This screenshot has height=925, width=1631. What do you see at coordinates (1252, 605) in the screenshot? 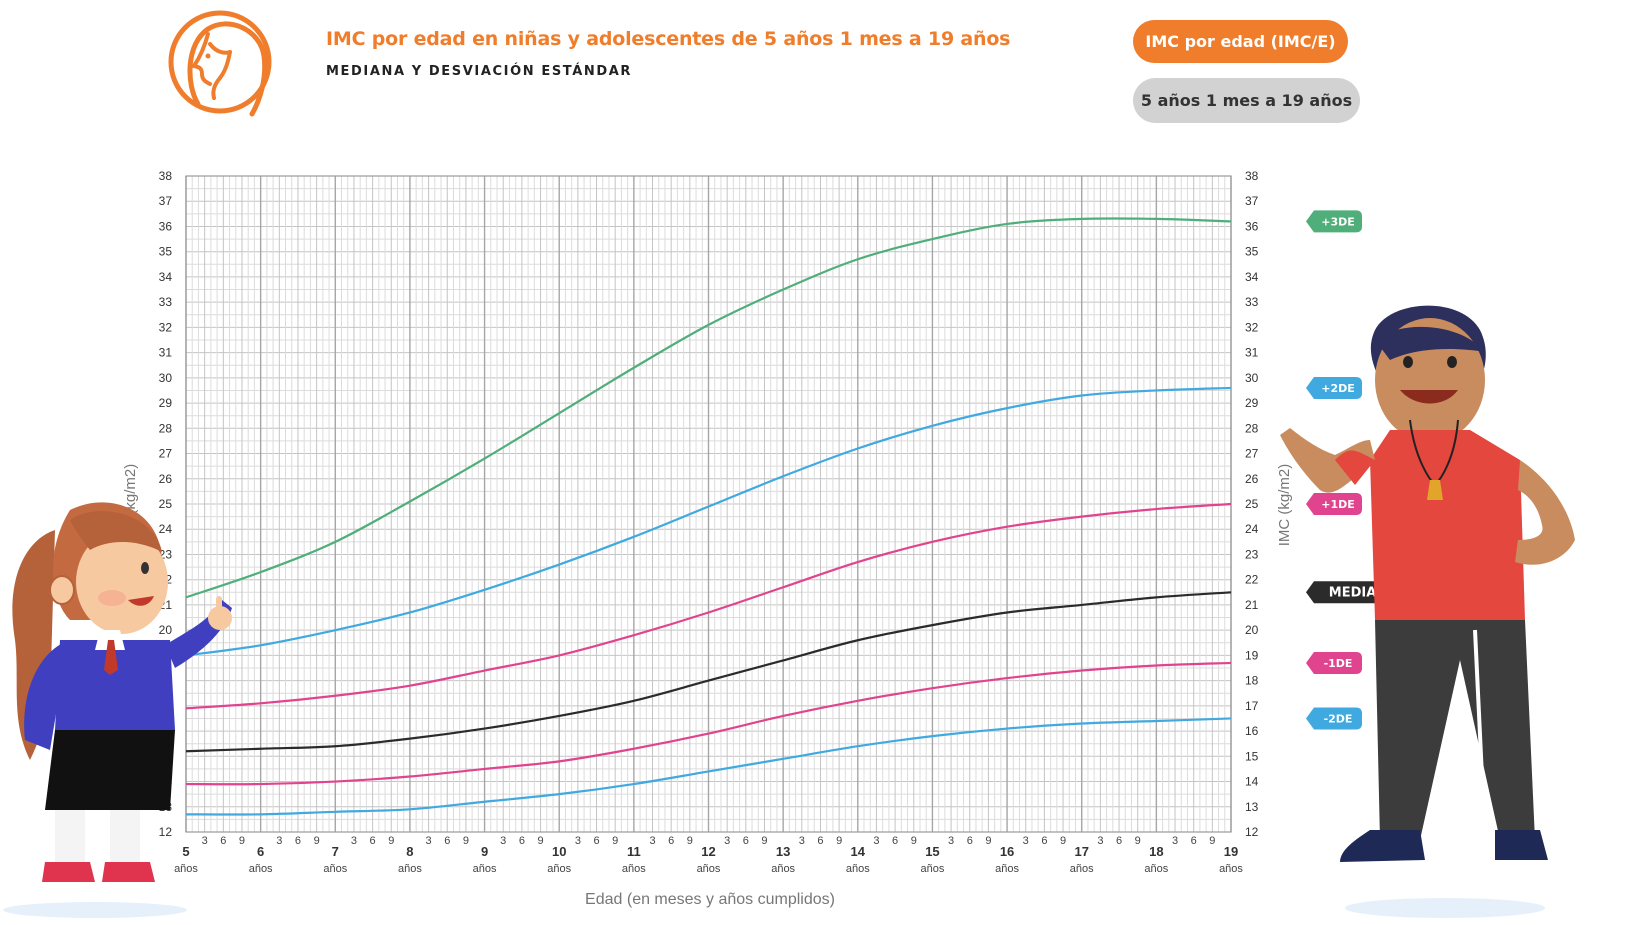
I see `y-tick-label-right: 21` at bounding box center [1252, 605].